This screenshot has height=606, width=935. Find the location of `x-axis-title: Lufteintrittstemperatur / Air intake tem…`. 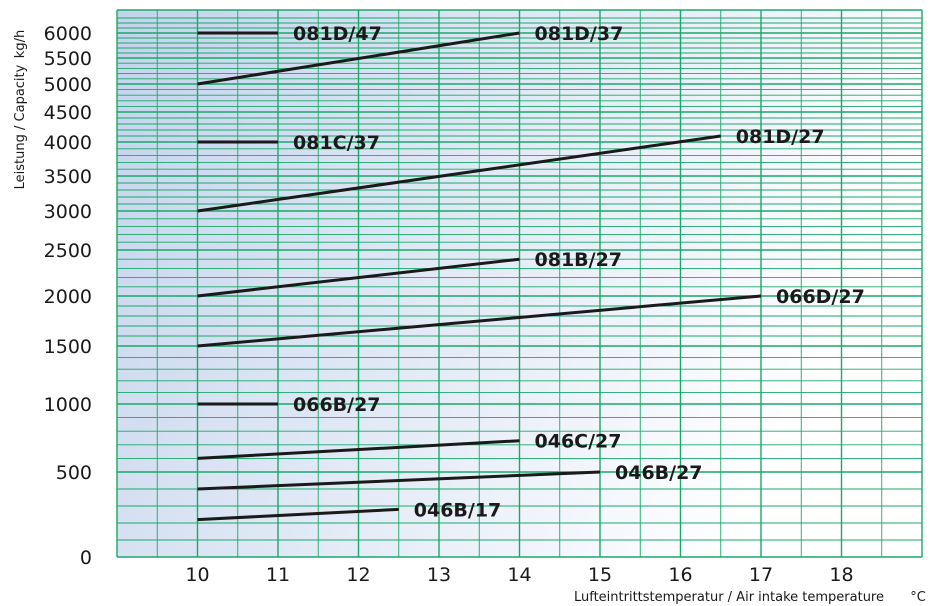

x-axis-title: Lufteintrittstemperatur / Air intake tem… is located at coordinates (729, 597).